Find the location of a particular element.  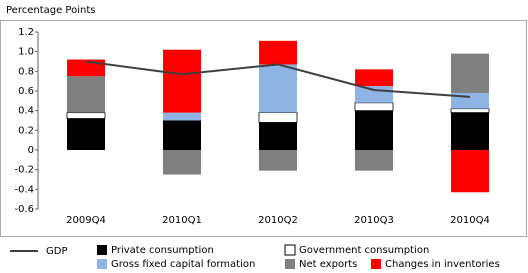

y-tick-label: 0.4 is located at coordinates (26, 111).